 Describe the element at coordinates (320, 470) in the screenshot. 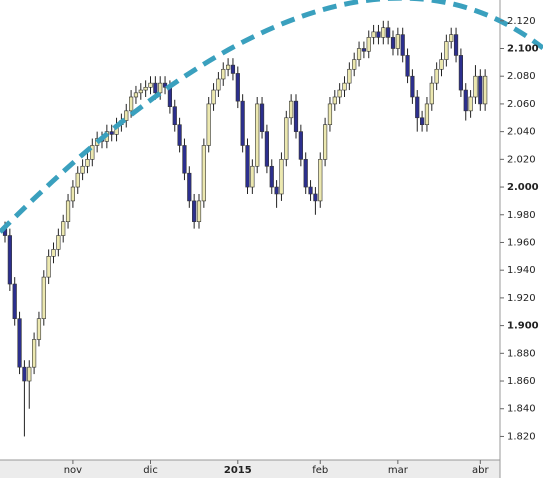

I see `x-tick-label: feb` at that location.